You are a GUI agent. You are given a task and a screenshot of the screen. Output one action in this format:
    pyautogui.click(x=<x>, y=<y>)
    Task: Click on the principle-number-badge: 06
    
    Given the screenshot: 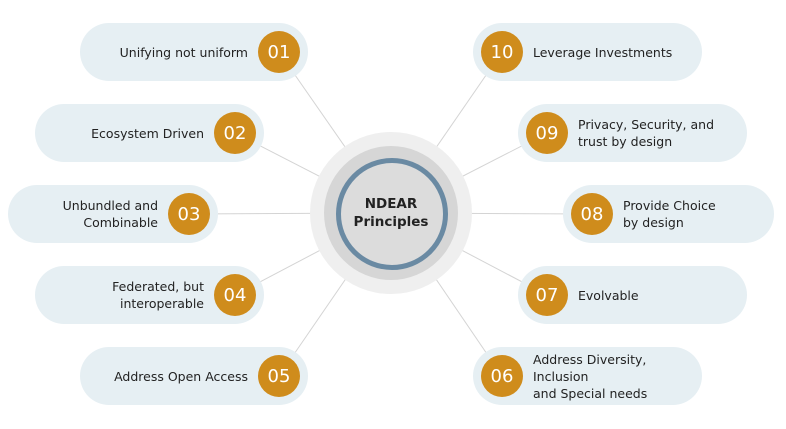 What is the action you would take?
    pyautogui.click(x=502, y=376)
    